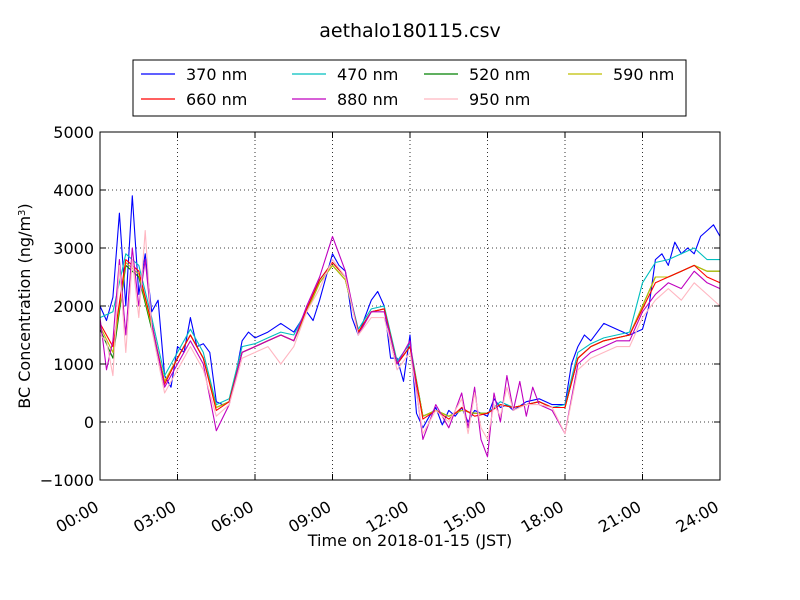 The height and width of the screenshot is (600, 800). Describe the element at coordinates (542, 517) in the screenshot. I see `x-tick-label: 18:00` at that location.